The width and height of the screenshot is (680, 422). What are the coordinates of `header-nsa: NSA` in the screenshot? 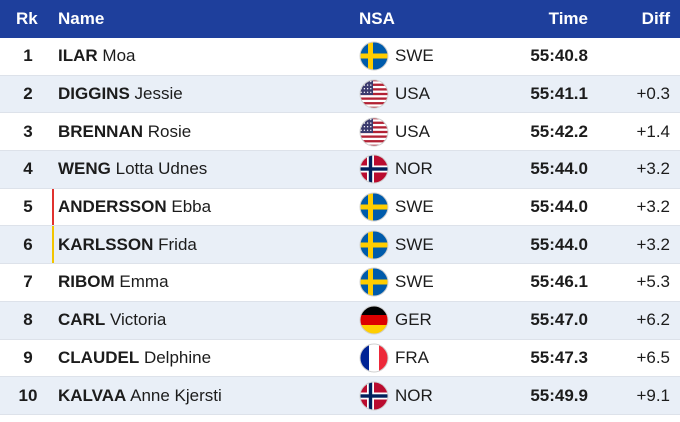 It's located at (377, 18).